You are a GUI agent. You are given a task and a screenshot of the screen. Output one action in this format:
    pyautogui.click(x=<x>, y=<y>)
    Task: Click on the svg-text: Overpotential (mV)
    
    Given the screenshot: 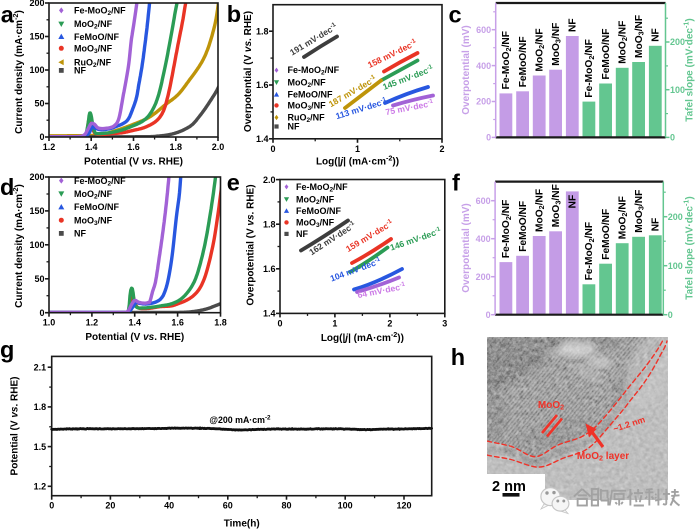 What is the action you would take?
    pyautogui.click(x=466, y=69)
    